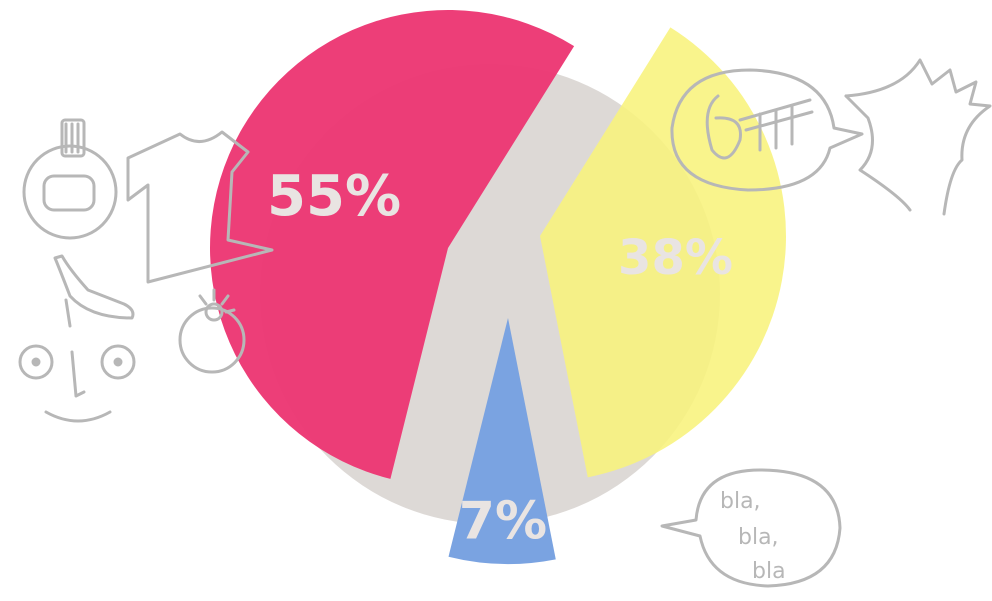 Image resolution: width=992 pixels, height=601 pixels. I want to click on face-icon, so click(77, 383).